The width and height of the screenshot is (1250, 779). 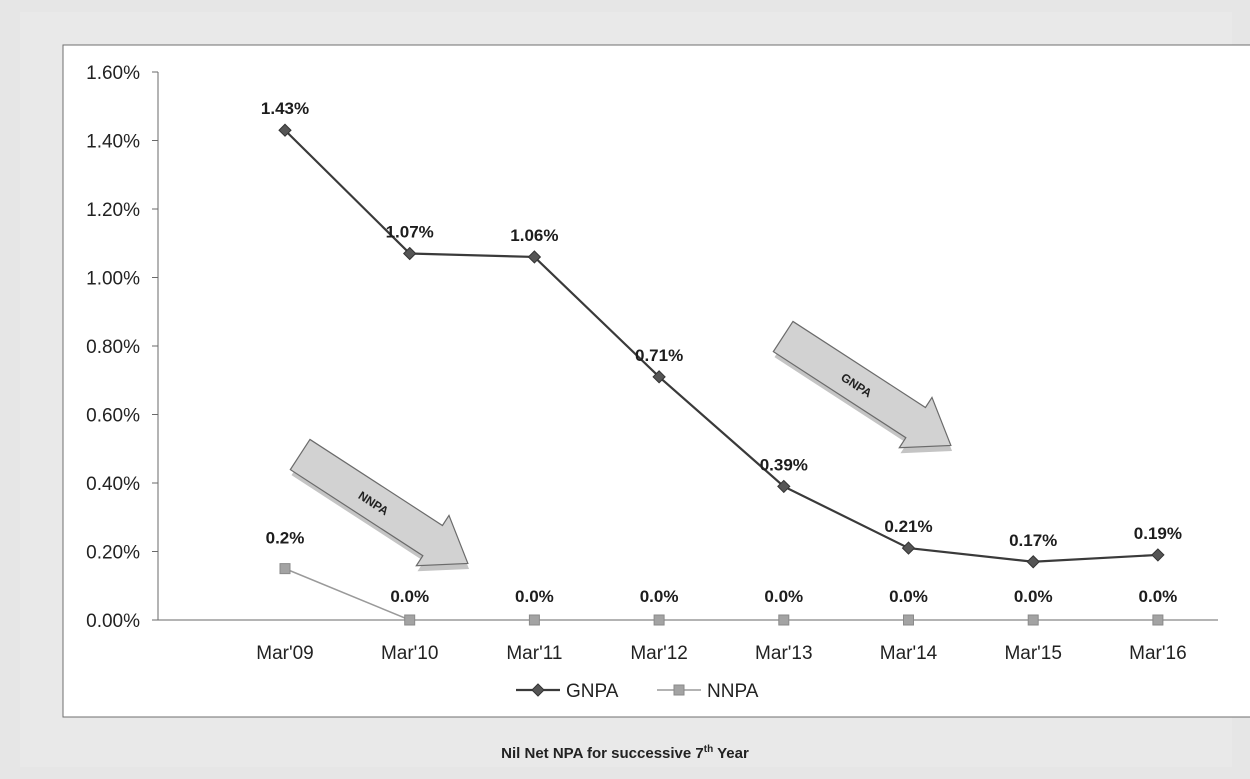 What do you see at coordinates (1158, 533) in the screenshot?
I see `data-label-gnpa: 0.19%` at bounding box center [1158, 533].